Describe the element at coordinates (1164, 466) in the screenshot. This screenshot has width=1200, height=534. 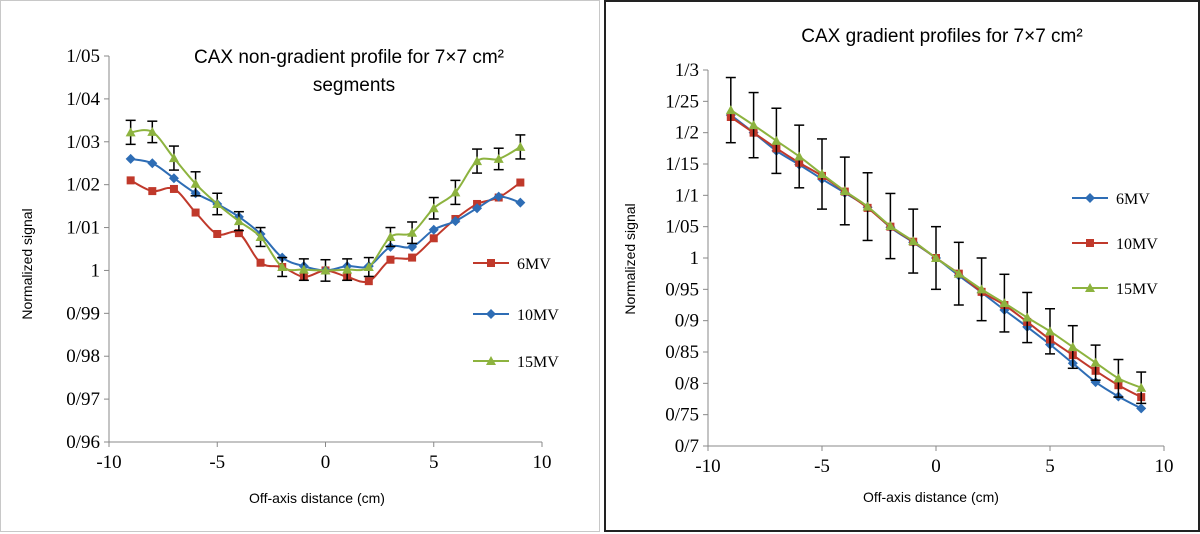
I see `x-tick-label: 10` at that location.